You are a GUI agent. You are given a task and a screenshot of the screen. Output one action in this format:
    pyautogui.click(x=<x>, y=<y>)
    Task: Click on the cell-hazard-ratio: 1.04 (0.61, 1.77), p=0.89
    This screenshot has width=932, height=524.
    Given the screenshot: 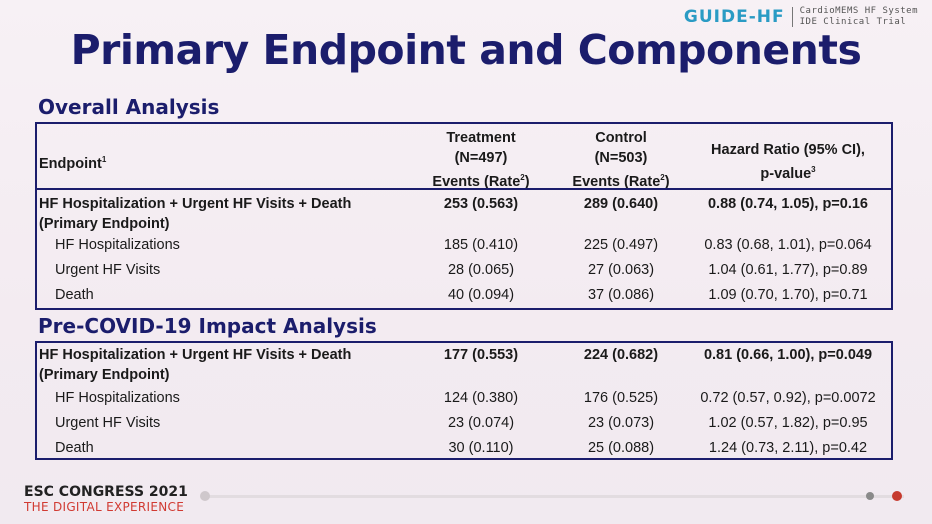 What is the action you would take?
    pyautogui.click(x=788, y=270)
    